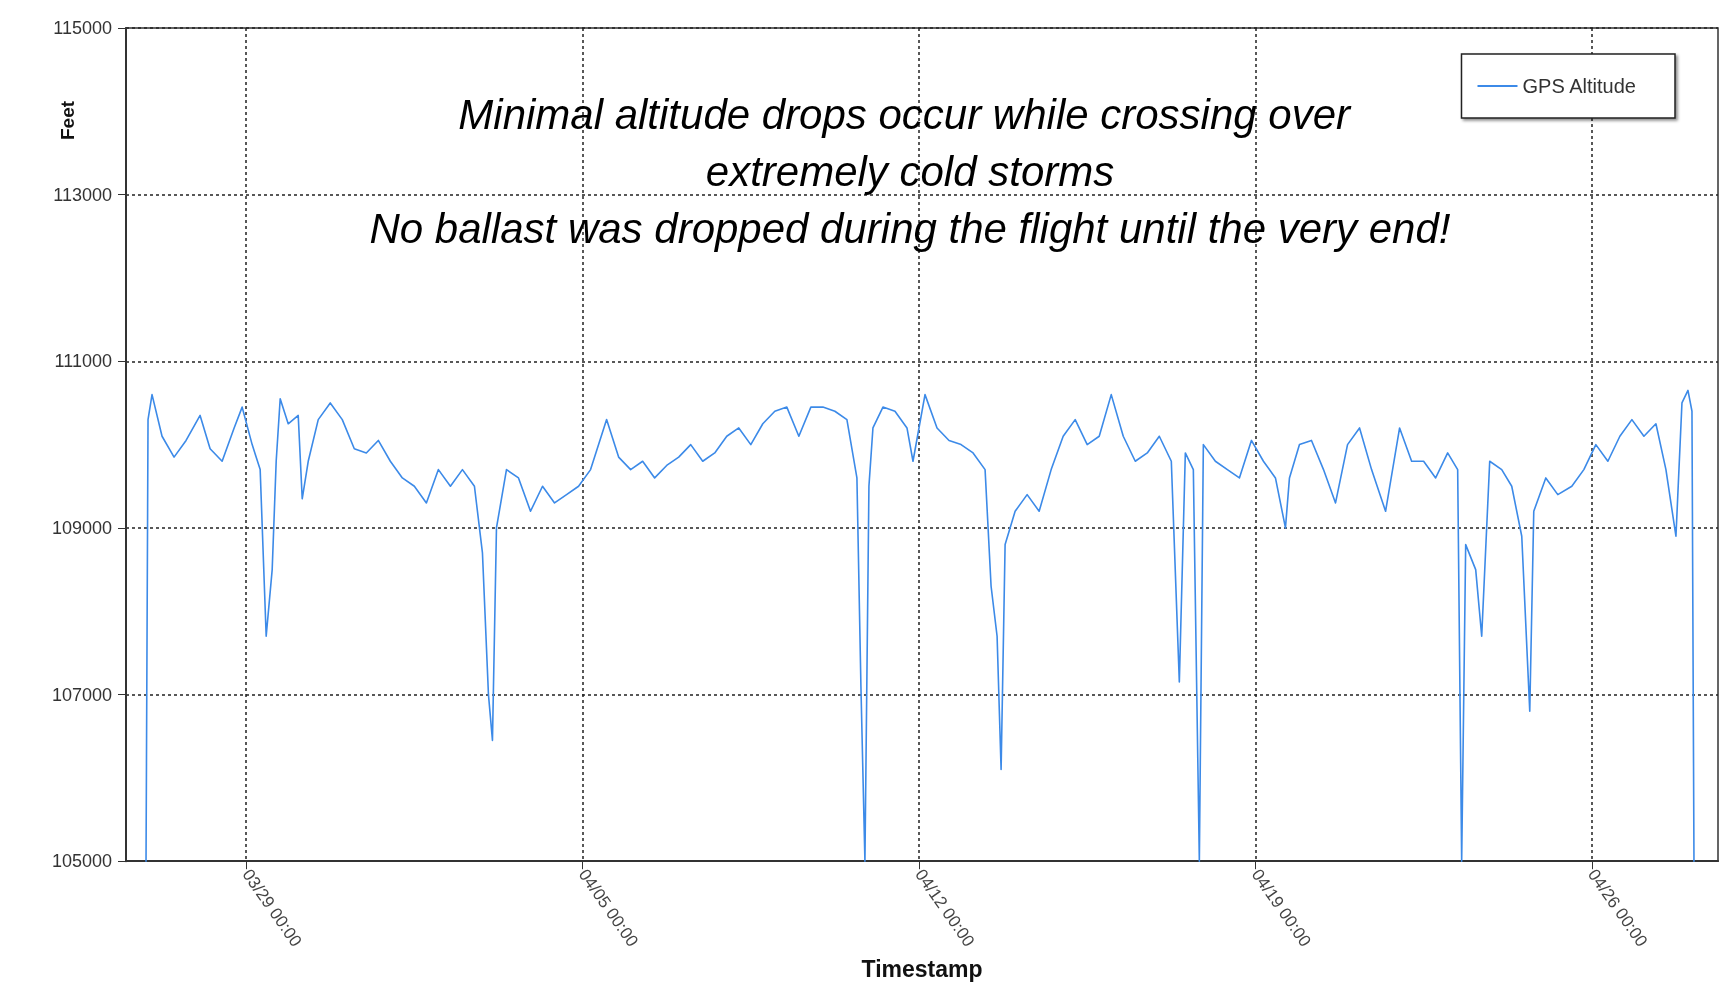  What do you see at coordinates (82, 28) in the screenshot?
I see `y-tick-label: 115000` at bounding box center [82, 28].